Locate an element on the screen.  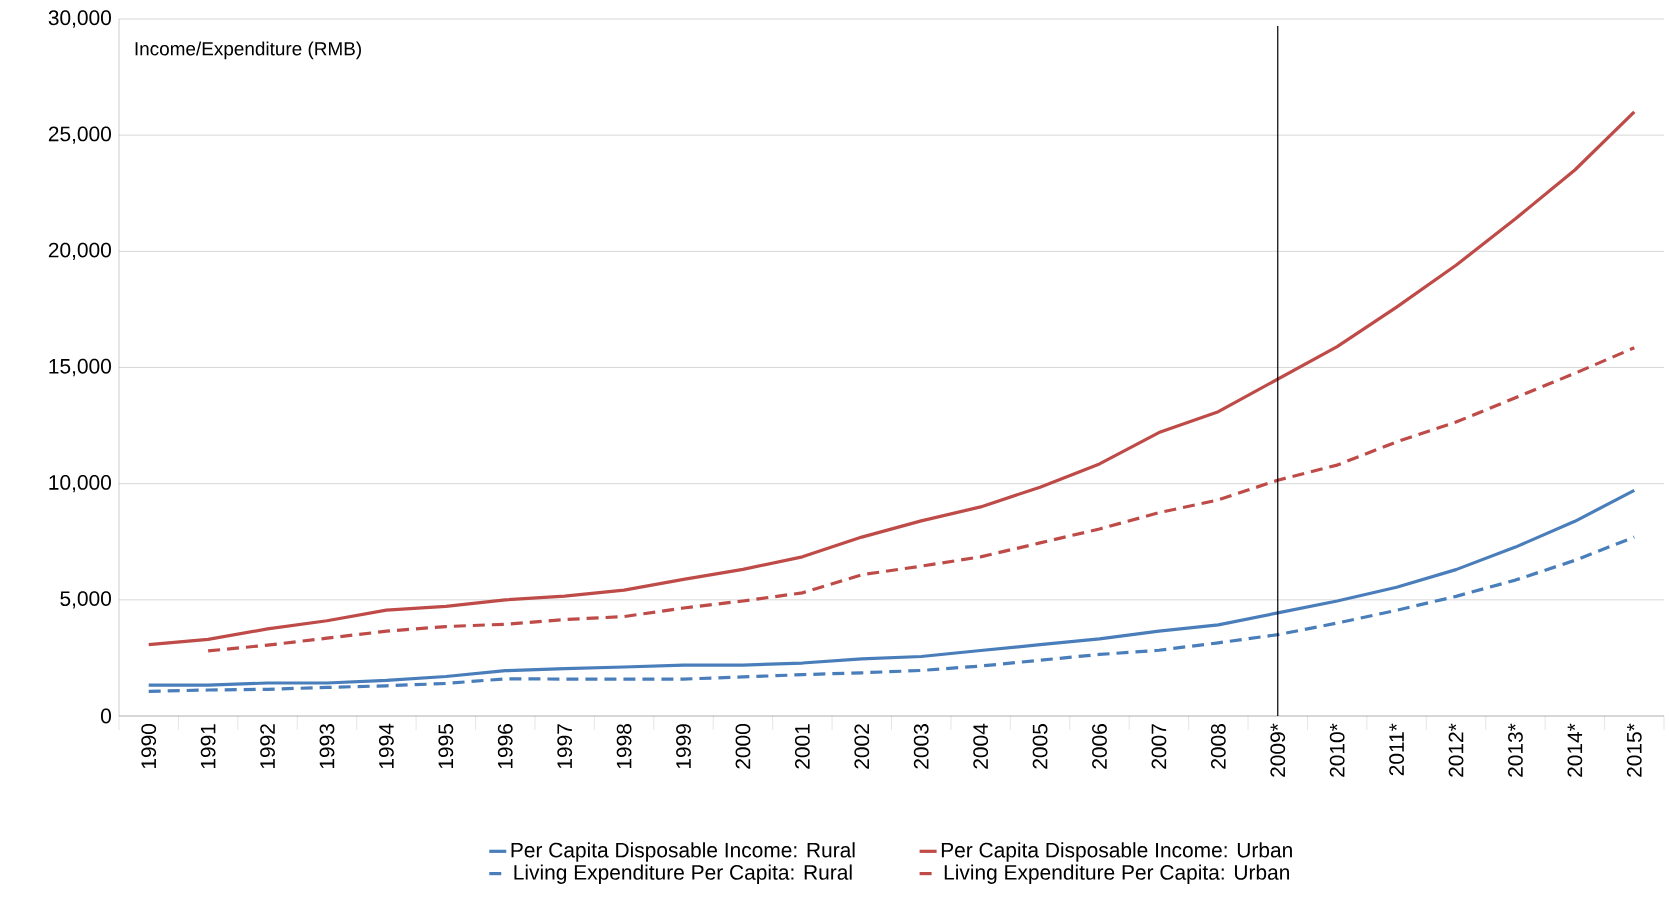
x-tick-label: 2004 is located at coordinates (981, 746).